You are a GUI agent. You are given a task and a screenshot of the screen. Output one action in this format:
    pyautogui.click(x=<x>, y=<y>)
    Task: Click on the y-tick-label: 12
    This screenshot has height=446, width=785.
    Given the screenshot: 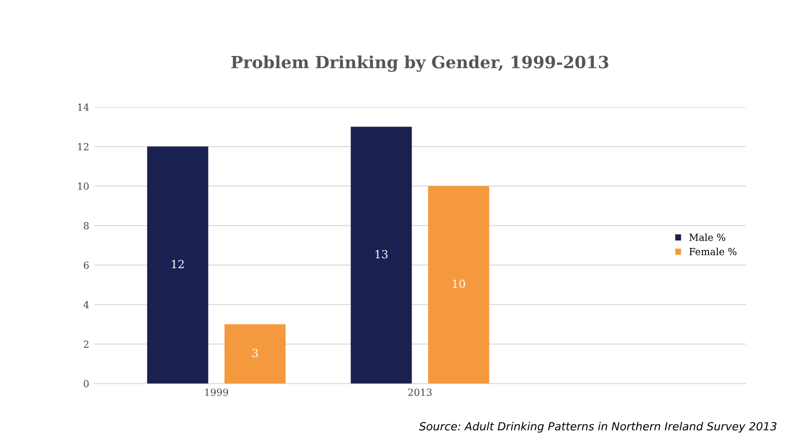 What is the action you would take?
    pyautogui.click(x=83, y=146)
    